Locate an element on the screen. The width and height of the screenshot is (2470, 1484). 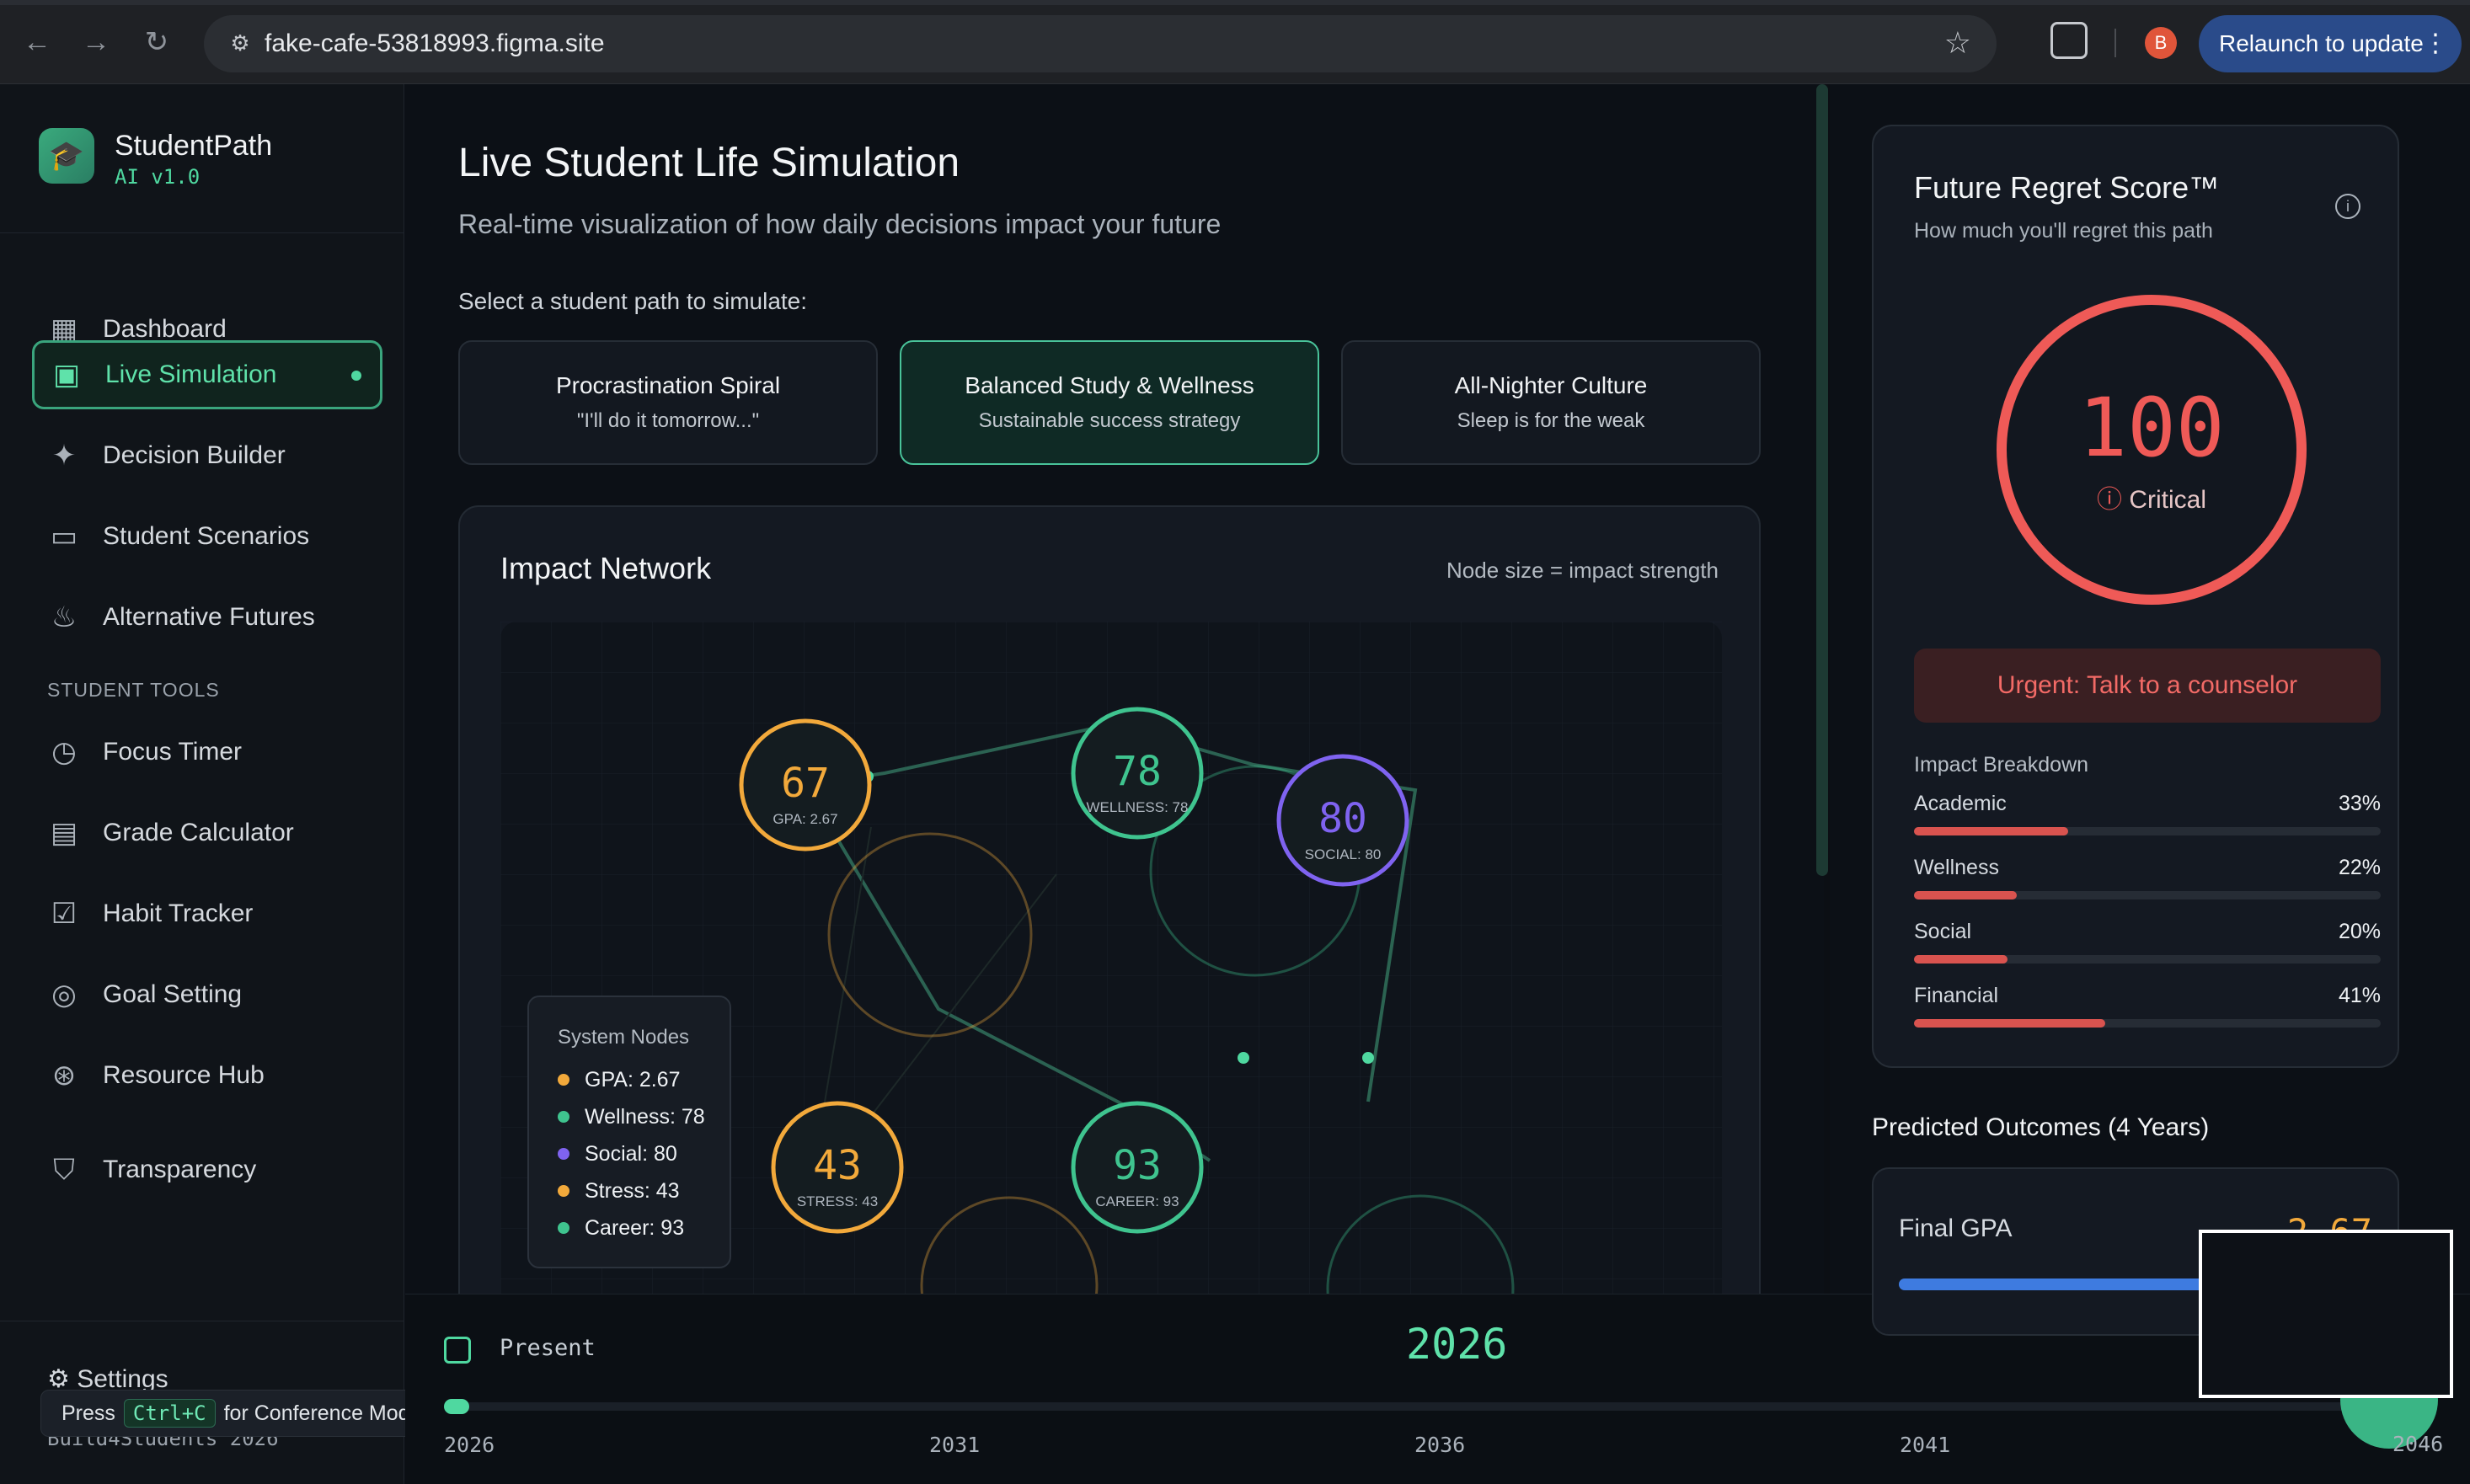
site-settings-icon: ⚙ is located at coordinates (240, 43).